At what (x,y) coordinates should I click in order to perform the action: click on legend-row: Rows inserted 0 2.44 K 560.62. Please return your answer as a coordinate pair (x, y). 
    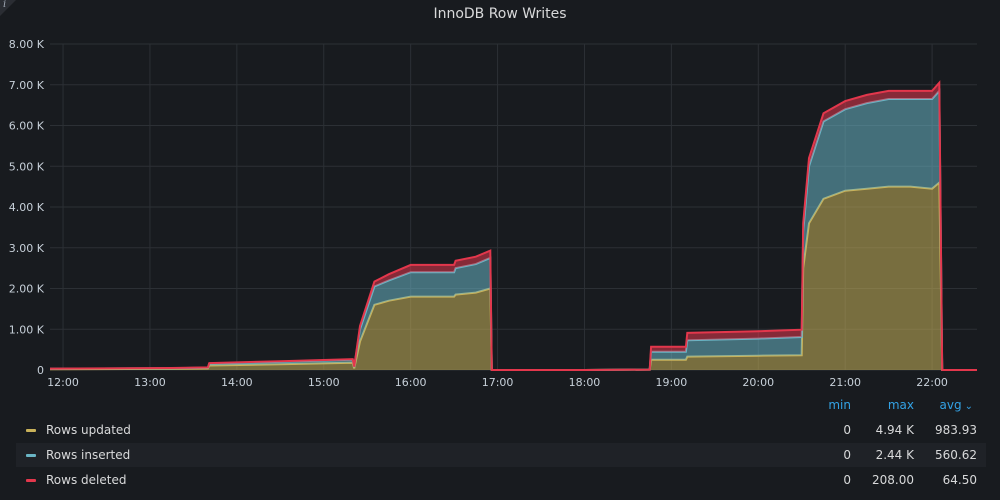
    Looking at the image, I should click on (501, 455).